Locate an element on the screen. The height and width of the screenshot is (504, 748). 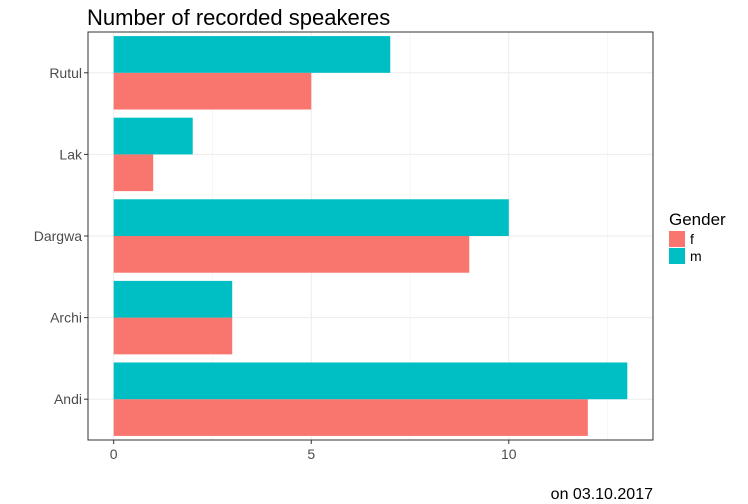
chart-caption: on 03.10.2017 is located at coordinates (602, 494).